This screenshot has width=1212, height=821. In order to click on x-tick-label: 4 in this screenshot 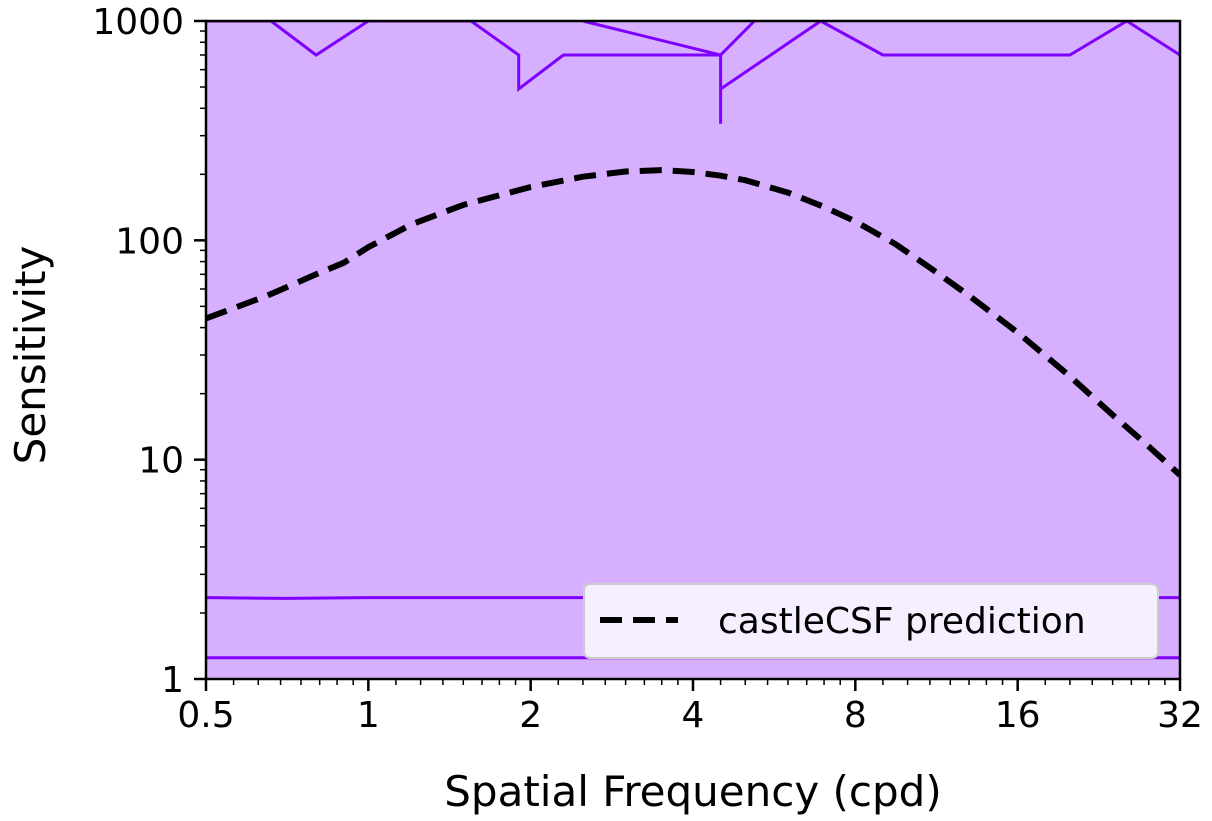, I will do `click(693, 715)`.